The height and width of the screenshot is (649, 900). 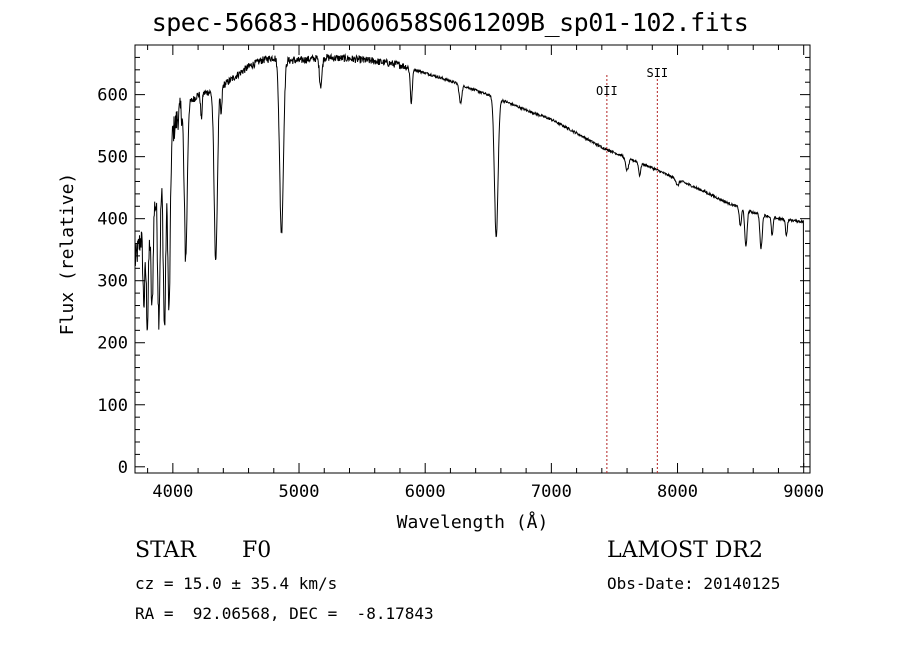 What do you see at coordinates (236, 583) in the screenshot?
I see `redshift-cz: cz = 15.0 ± 35.4 km/s` at bounding box center [236, 583].